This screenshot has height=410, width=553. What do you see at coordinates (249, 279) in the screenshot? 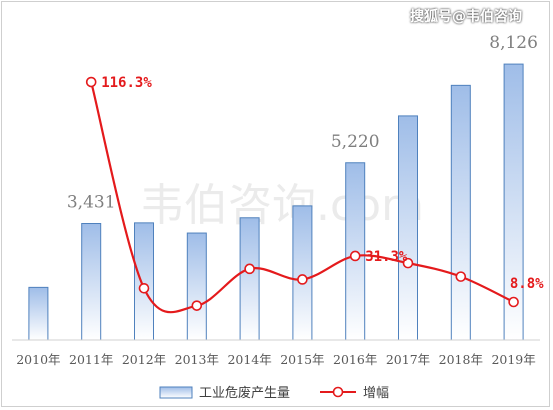
I see `bar-2014年` at bounding box center [249, 279].